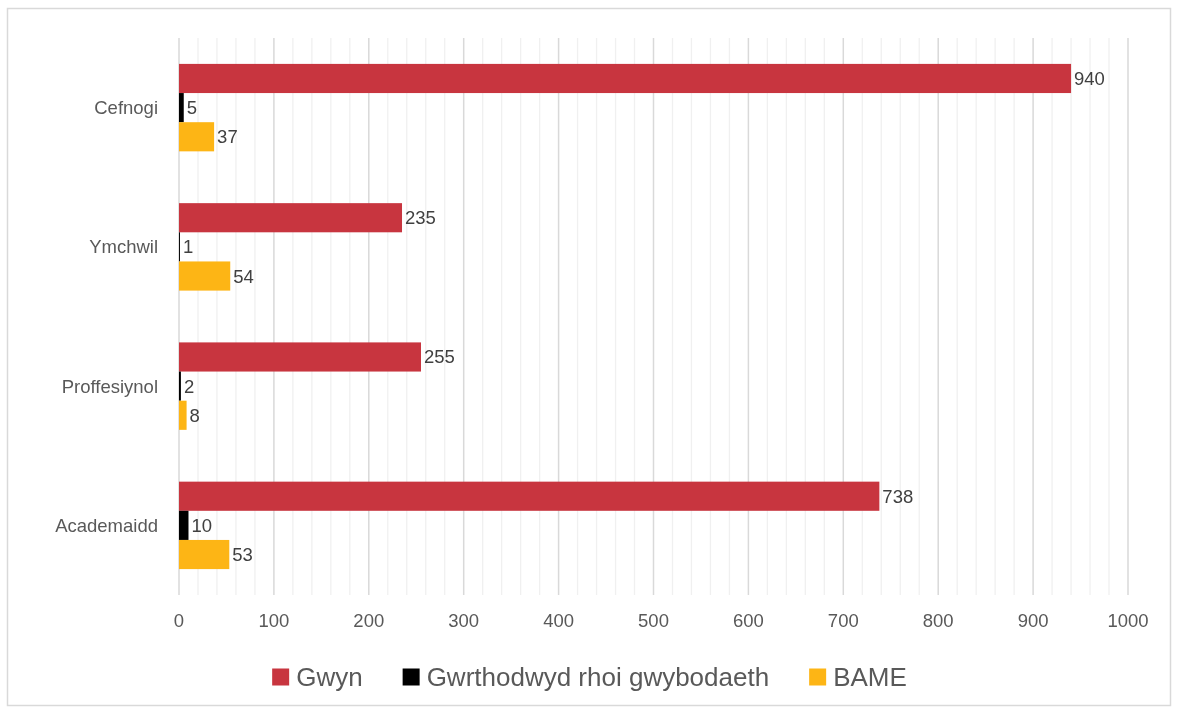 The width and height of the screenshot is (1179, 713). I want to click on data-label: 1, so click(188, 247).